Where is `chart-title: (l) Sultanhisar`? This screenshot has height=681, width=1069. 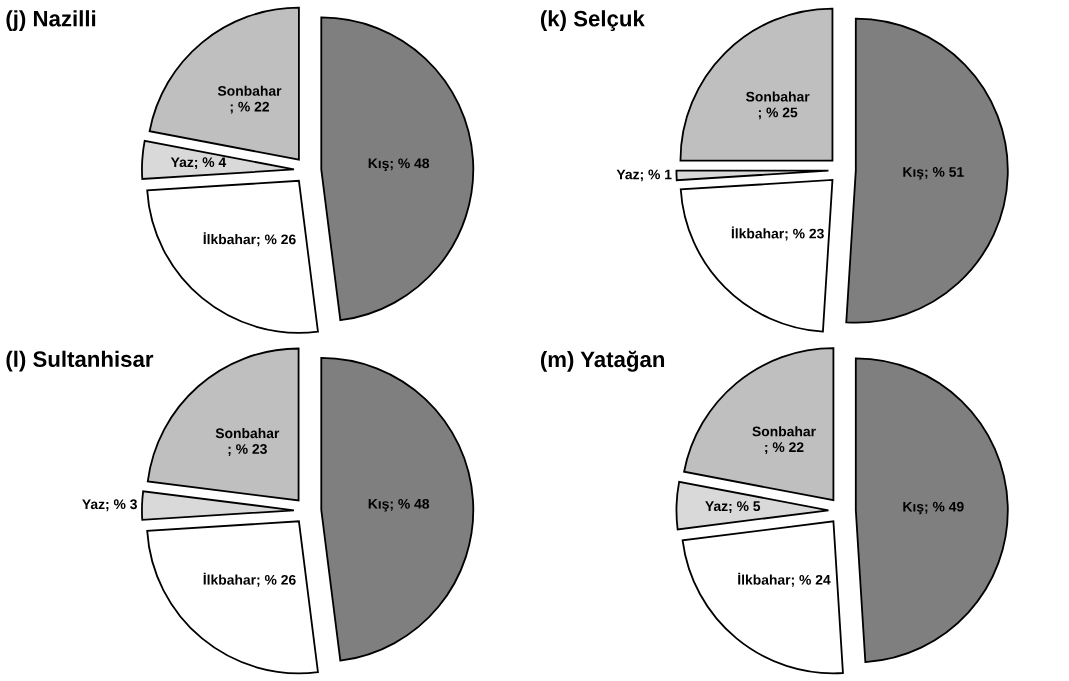 chart-title: (l) Sultanhisar is located at coordinates (80, 361).